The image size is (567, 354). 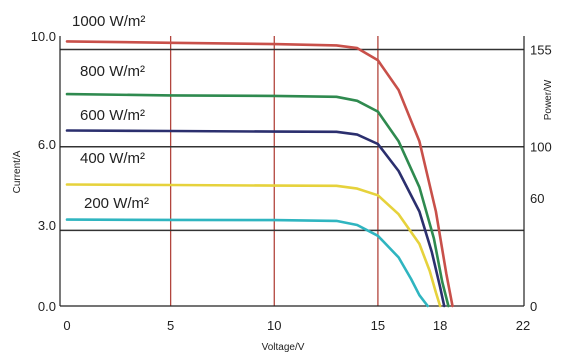 What do you see at coordinates (274, 325) in the screenshot?
I see `x-tick-label: 10` at bounding box center [274, 325].